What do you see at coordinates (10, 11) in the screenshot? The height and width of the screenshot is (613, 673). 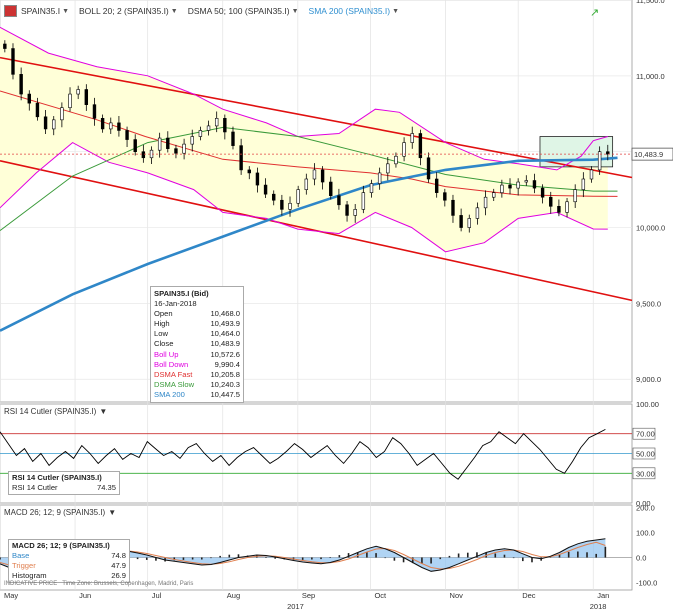 I see `chart-type-icon` at bounding box center [10, 11].